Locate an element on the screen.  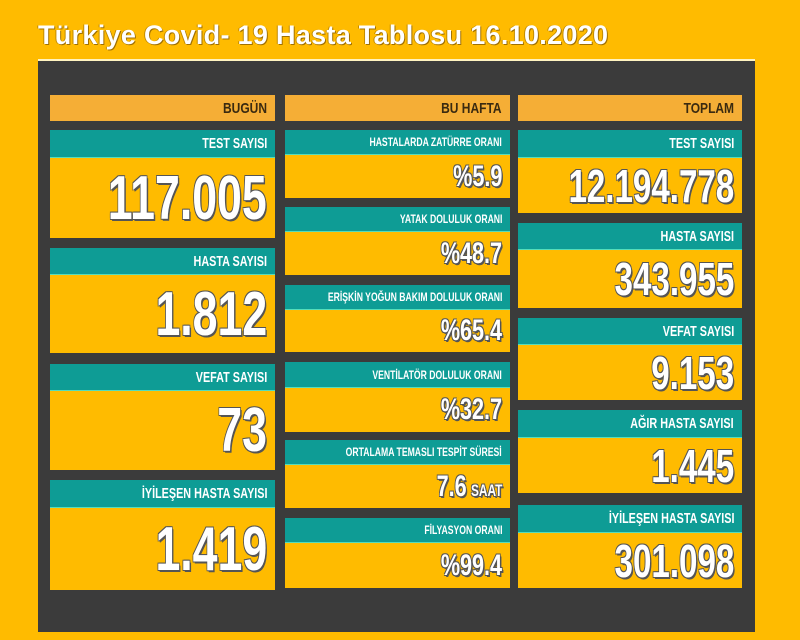
stat-label: AĞIR HASTA SAYISI is located at coordinates (630, 424).